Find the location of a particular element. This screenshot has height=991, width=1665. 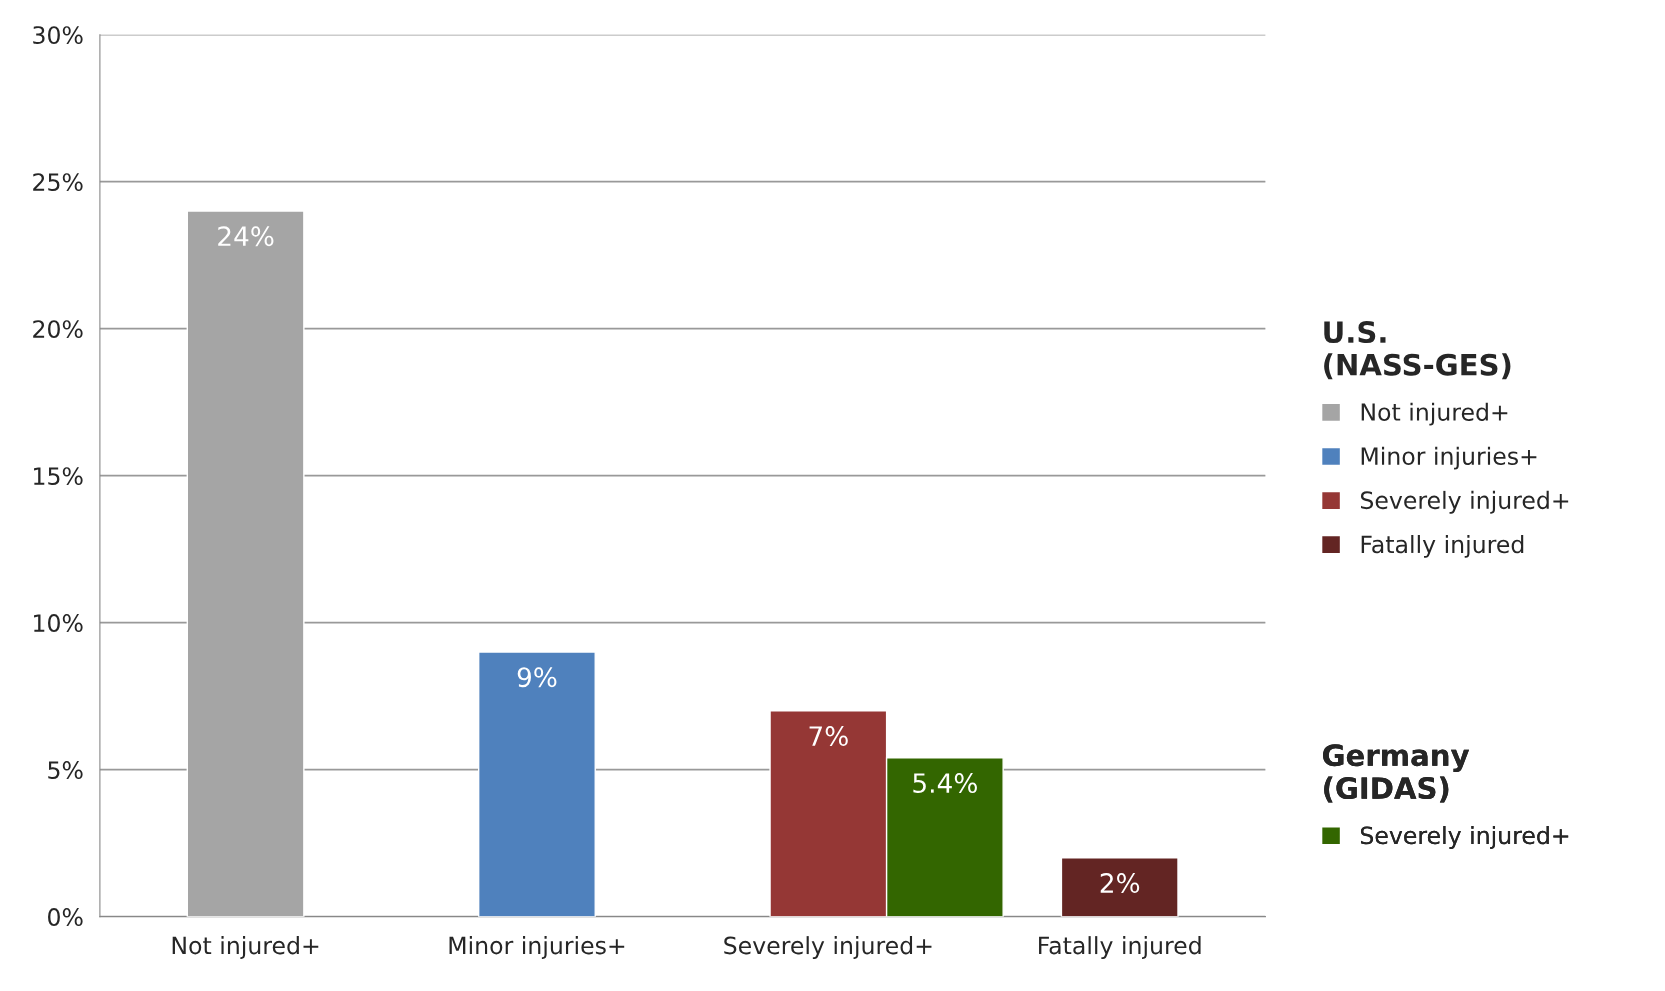

x-tick-label: Severely injured+ is located at coordinates (828, 947).